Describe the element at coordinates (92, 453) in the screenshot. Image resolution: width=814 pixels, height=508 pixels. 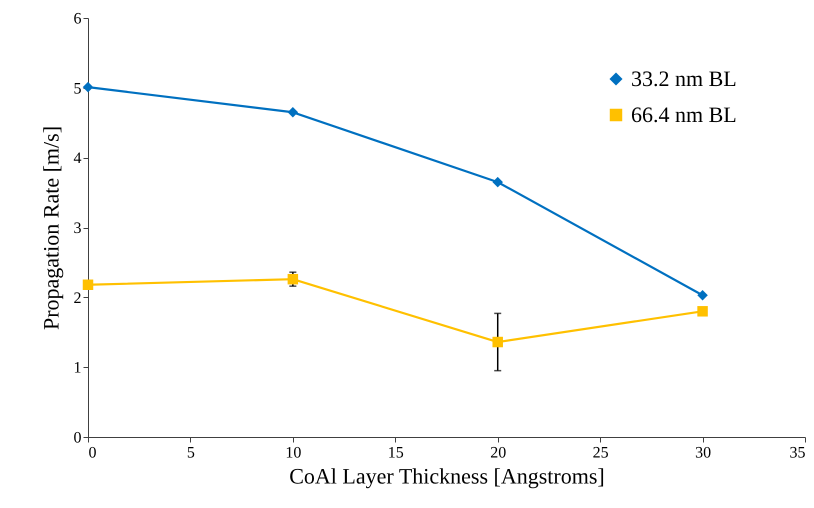
I see `x-tick-label: 0` at that location.